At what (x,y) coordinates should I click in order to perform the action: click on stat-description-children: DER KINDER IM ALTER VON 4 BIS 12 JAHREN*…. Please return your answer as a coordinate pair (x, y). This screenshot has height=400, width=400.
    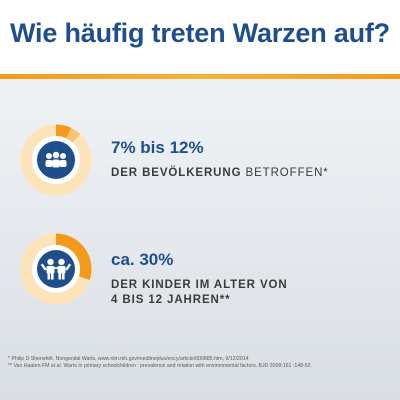
    Looking at the image, I should click on (199, 293).